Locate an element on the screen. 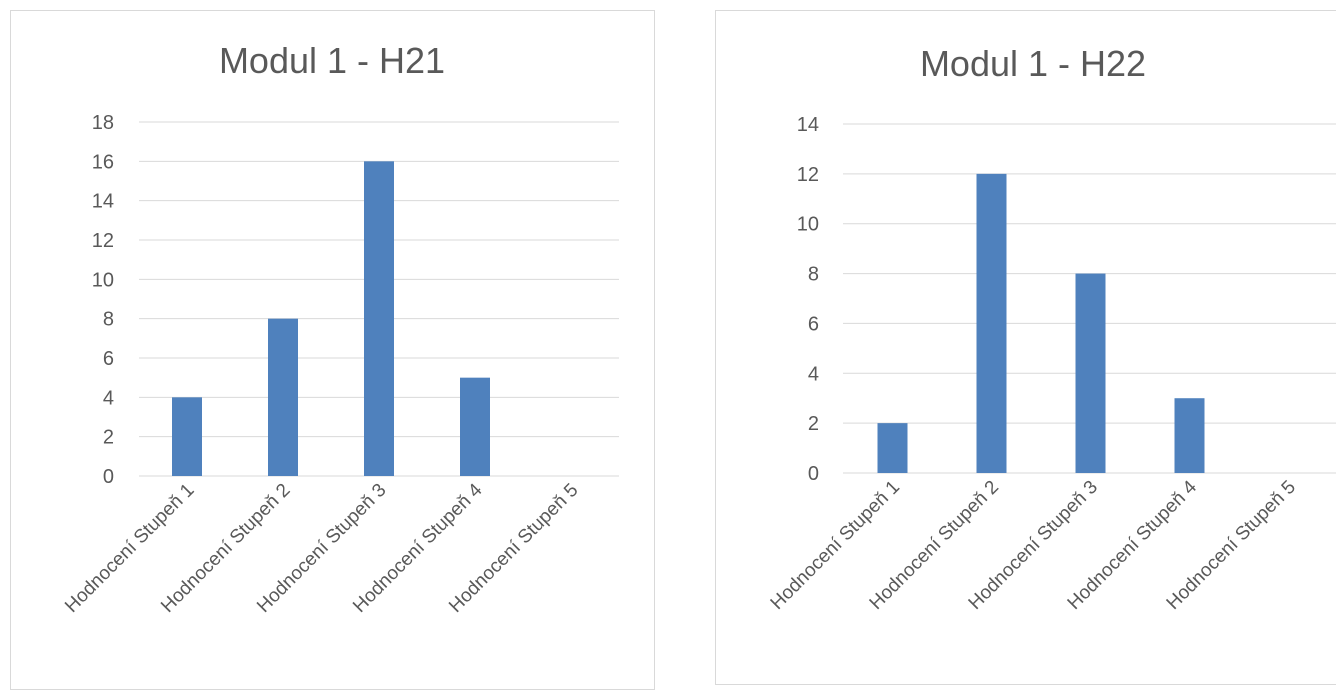 The height and width of the screenshot is (691, 1336). y-tick-label: 18 is located at coordinates (103, 123).